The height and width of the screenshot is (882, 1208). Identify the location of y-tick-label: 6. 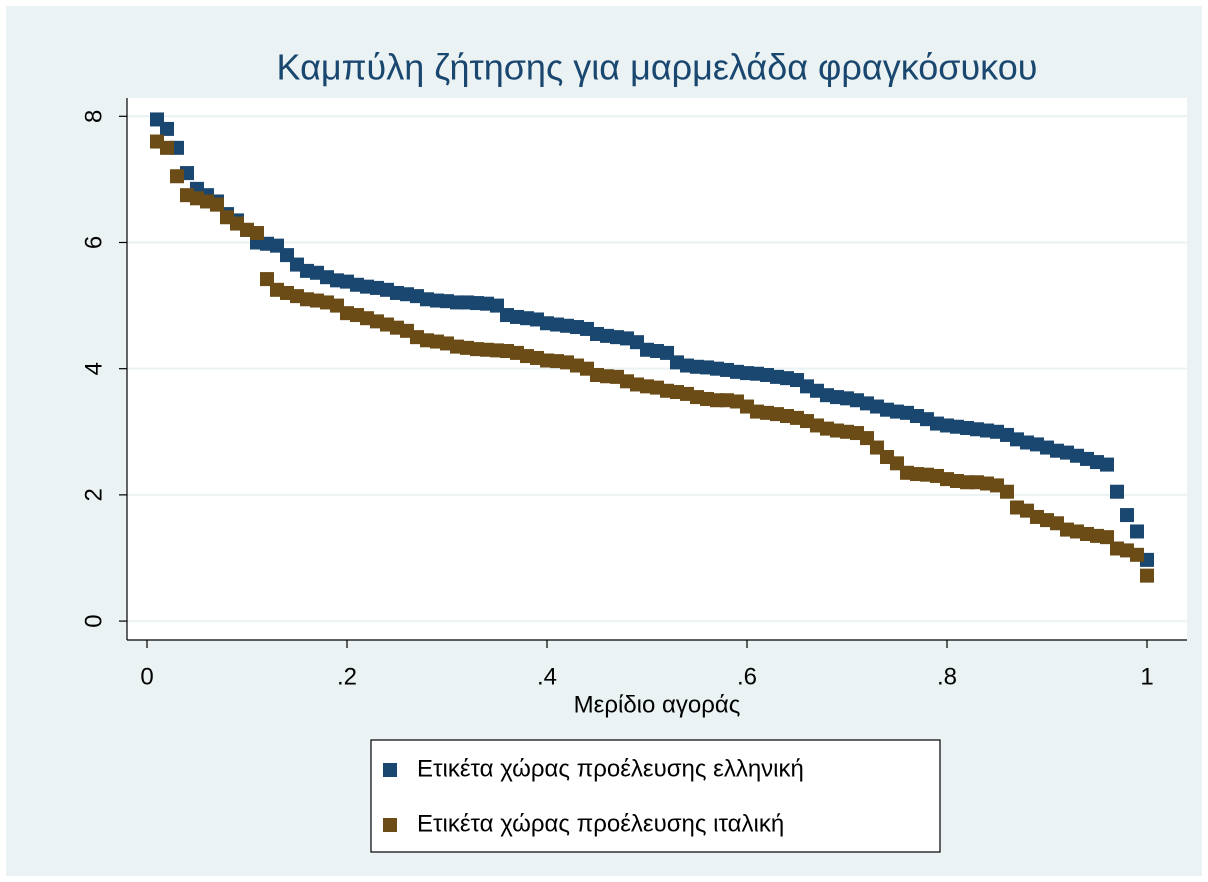
(93, 242).